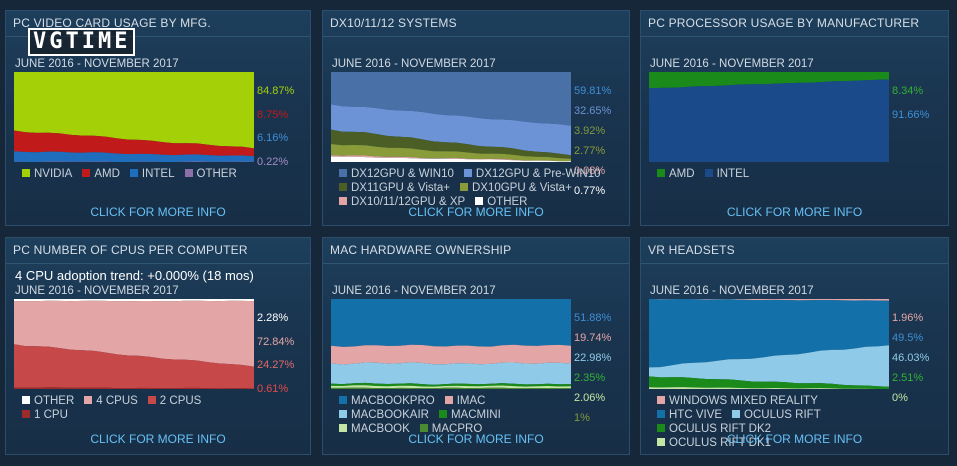 The height and width of the screenshot is (466, 957). Describe the element at coordinates (402, 174) in the screenshot. I see `legend-label: DX12GPU & WIN10` at that location.